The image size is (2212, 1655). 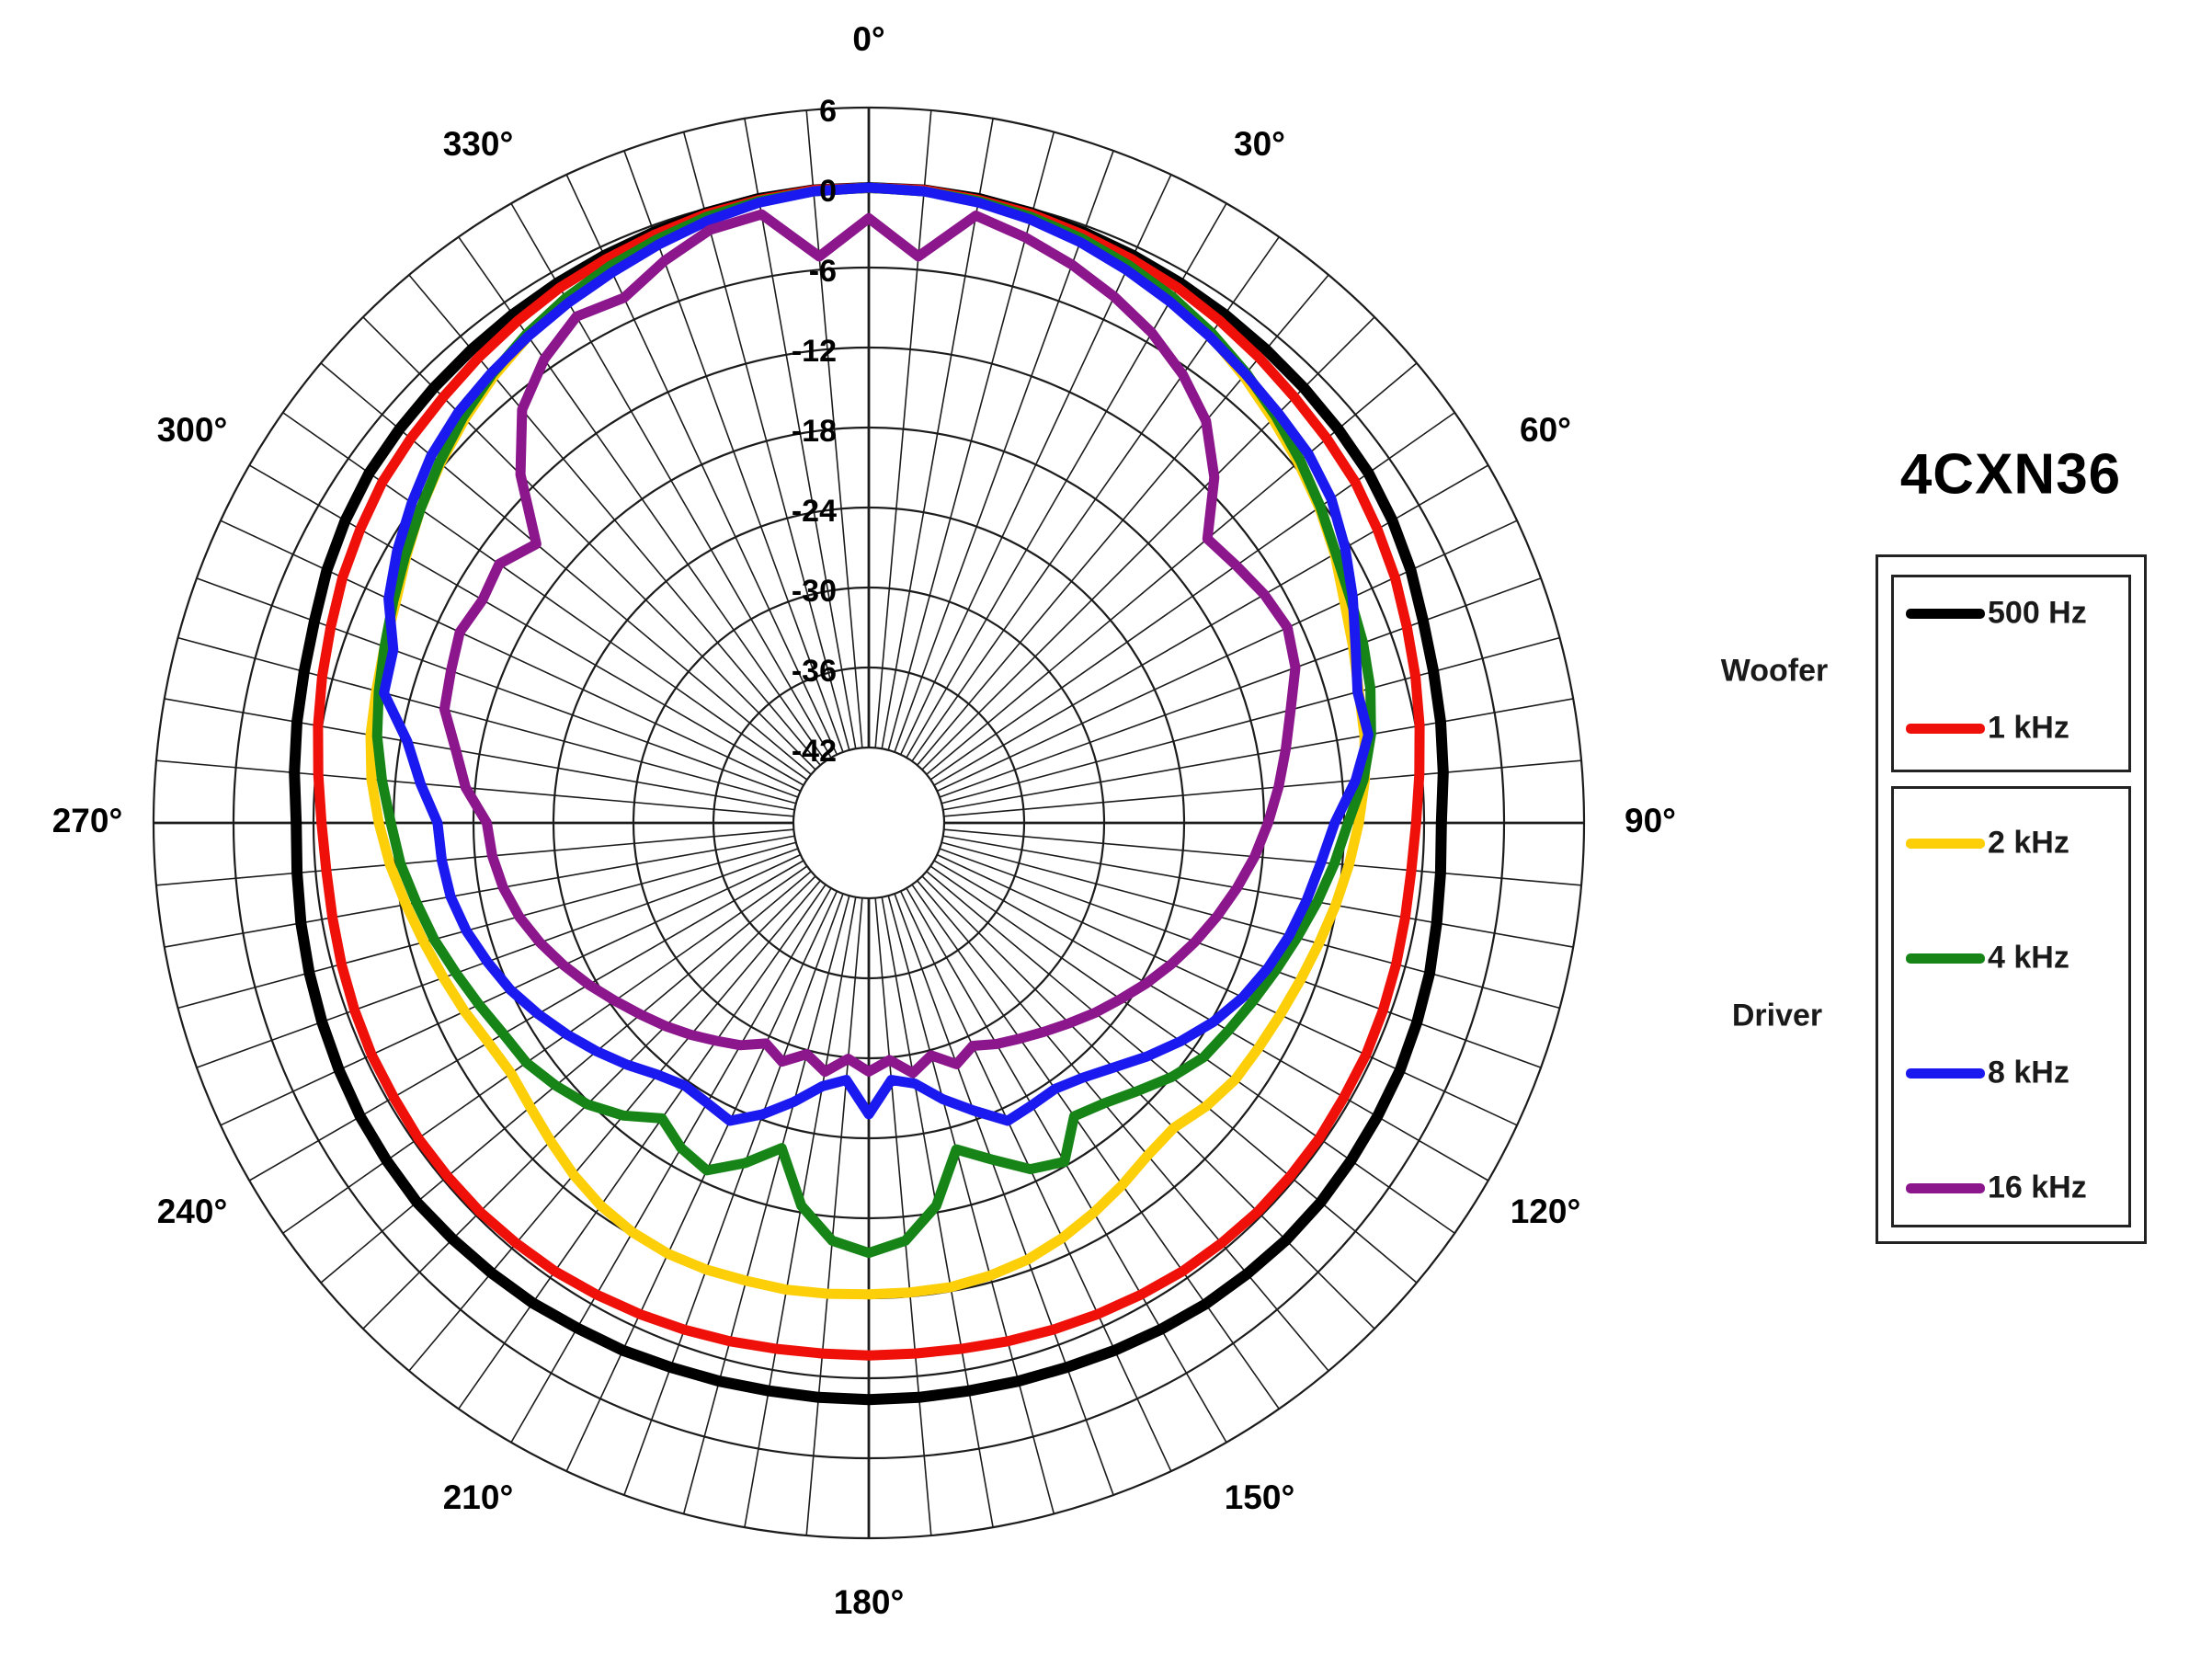 I want to click on legend-swatch-8khz, so click(x=1945, y=1073).